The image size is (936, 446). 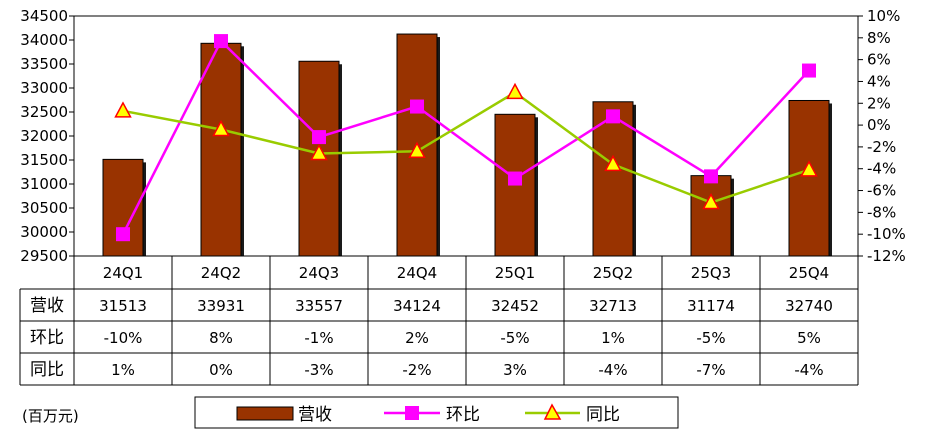 What do you see at coordinates (515, 273) in the screenshot?
I see `category-label: 25Q1` at bounding box center [515, 273].